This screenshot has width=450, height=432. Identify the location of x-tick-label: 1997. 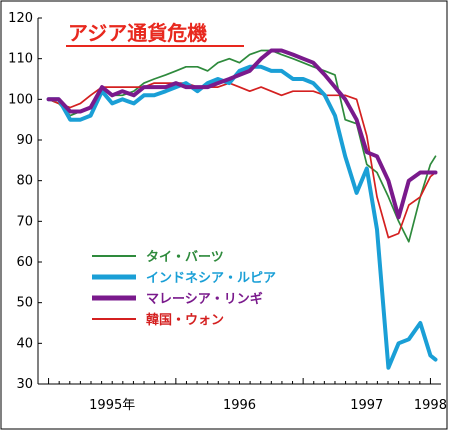
(366, 405).